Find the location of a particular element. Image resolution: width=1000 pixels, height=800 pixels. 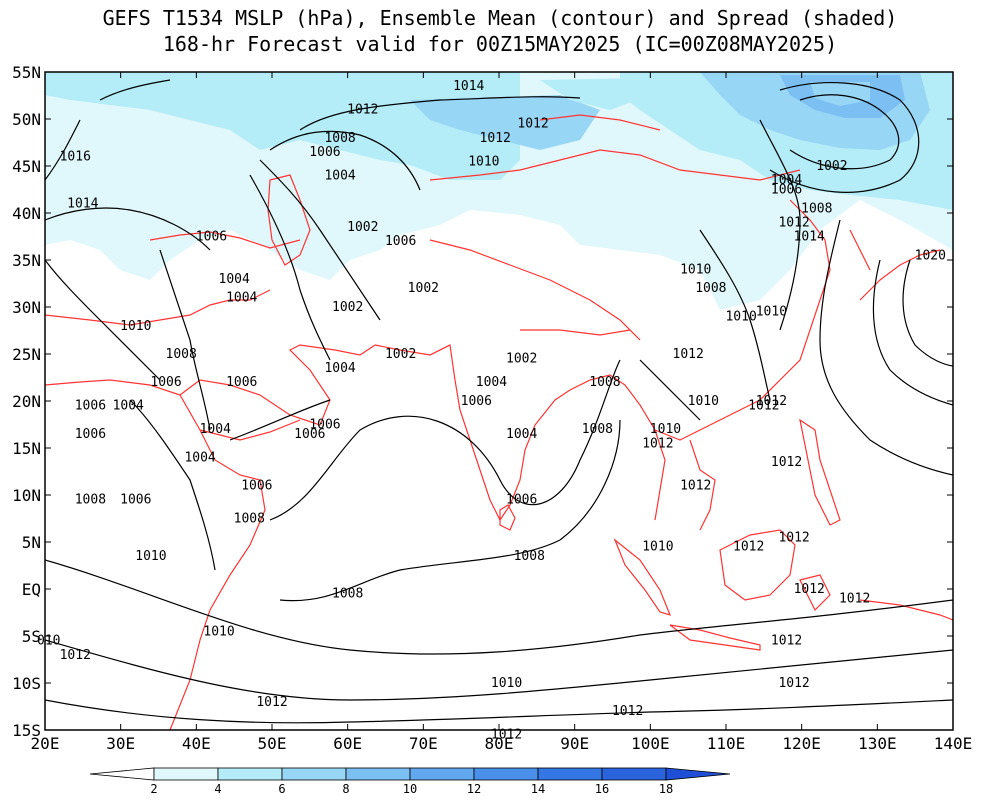

lat-label: 35N is located at coordinates (26, 260).